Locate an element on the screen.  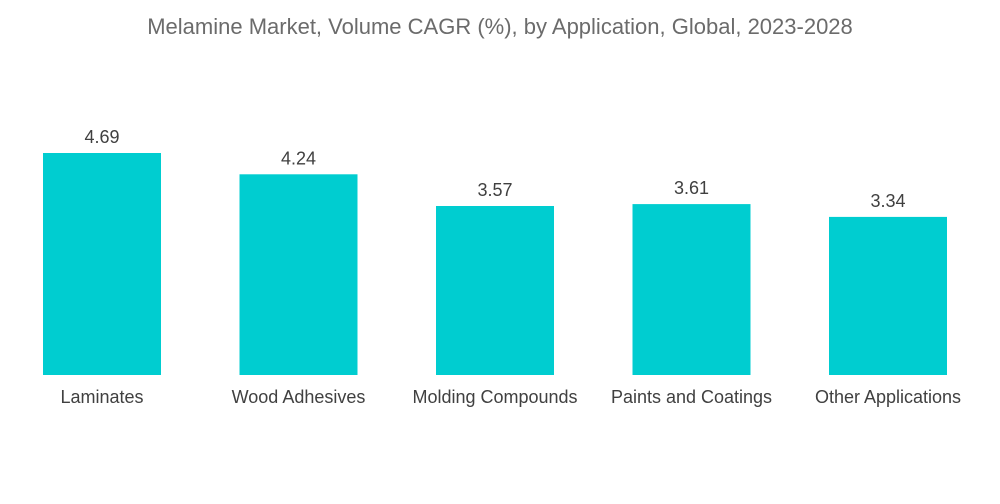
value-label-paints-and-coatings: 3.61 is located at coordinates (691, 188).